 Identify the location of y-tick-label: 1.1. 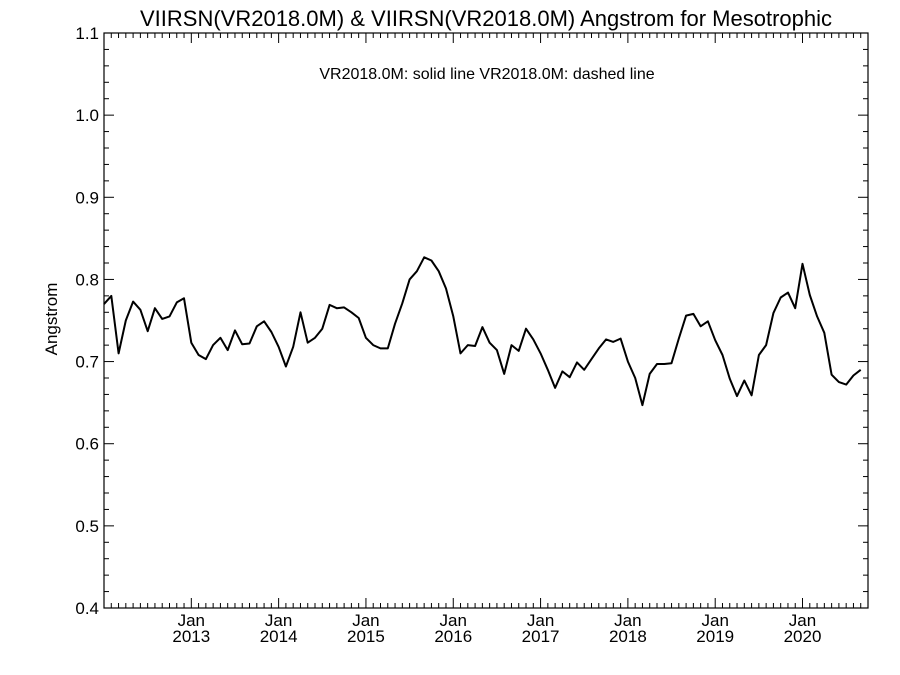
(87, 33).